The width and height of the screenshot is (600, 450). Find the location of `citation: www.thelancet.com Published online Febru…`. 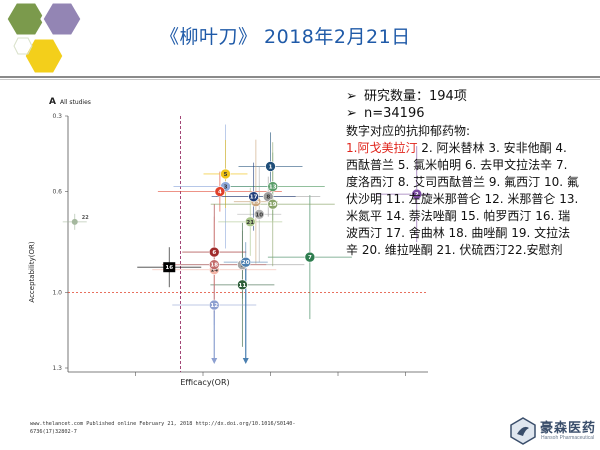

citation: www.thelancet.com Published online Febru… is located at coordinates (163, 428).